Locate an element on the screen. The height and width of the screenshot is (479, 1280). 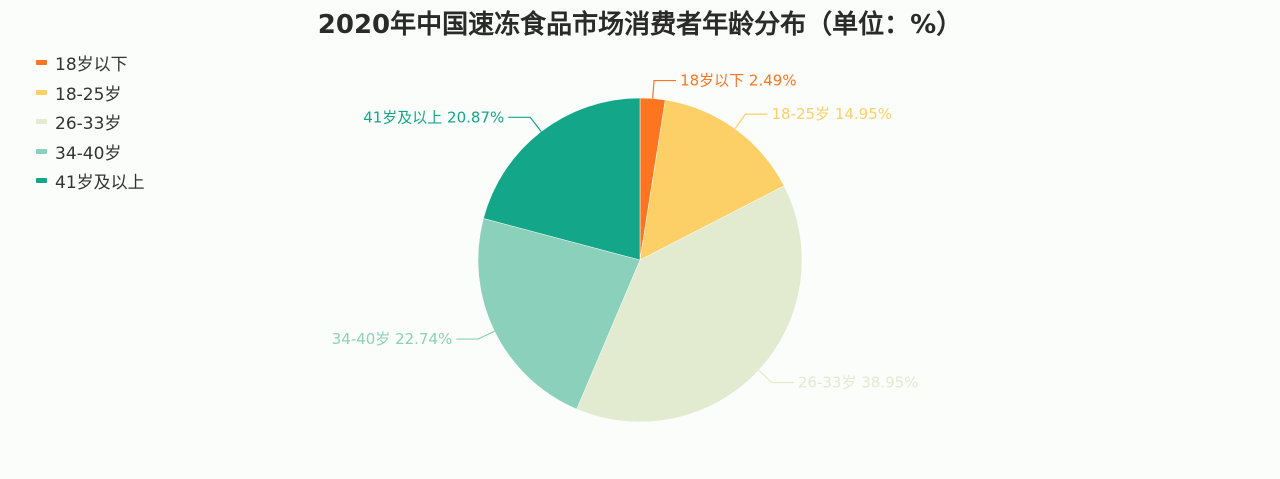
legend-label: 18岁以下 is located at coordinates (91, 65).